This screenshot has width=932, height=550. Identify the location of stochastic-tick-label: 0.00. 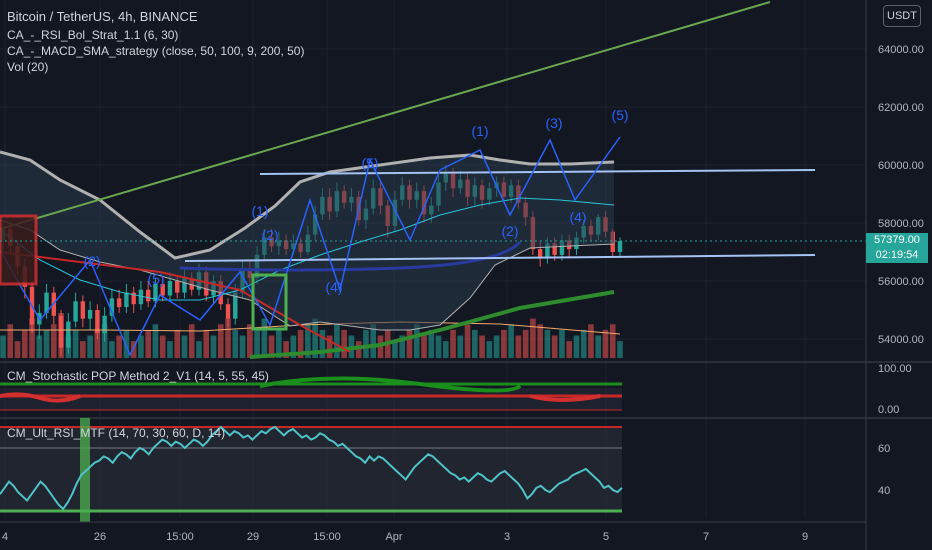
(888, 410).